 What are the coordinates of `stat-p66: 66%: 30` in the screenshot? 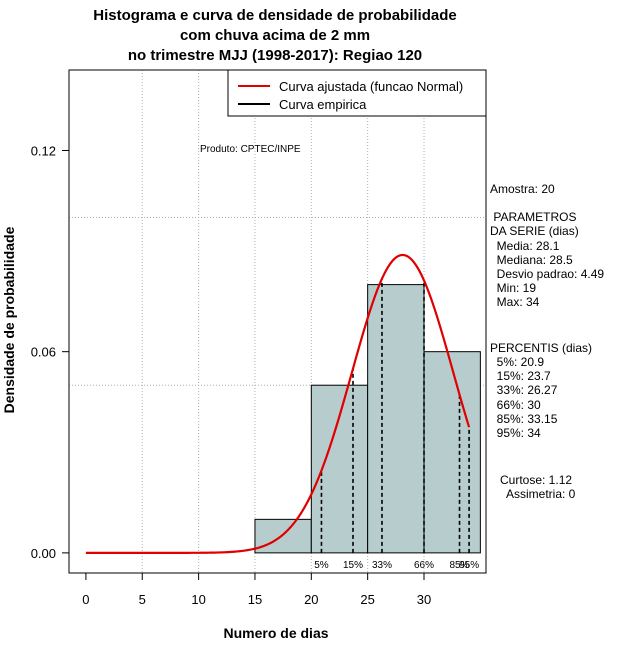 It's located at (515, 405).